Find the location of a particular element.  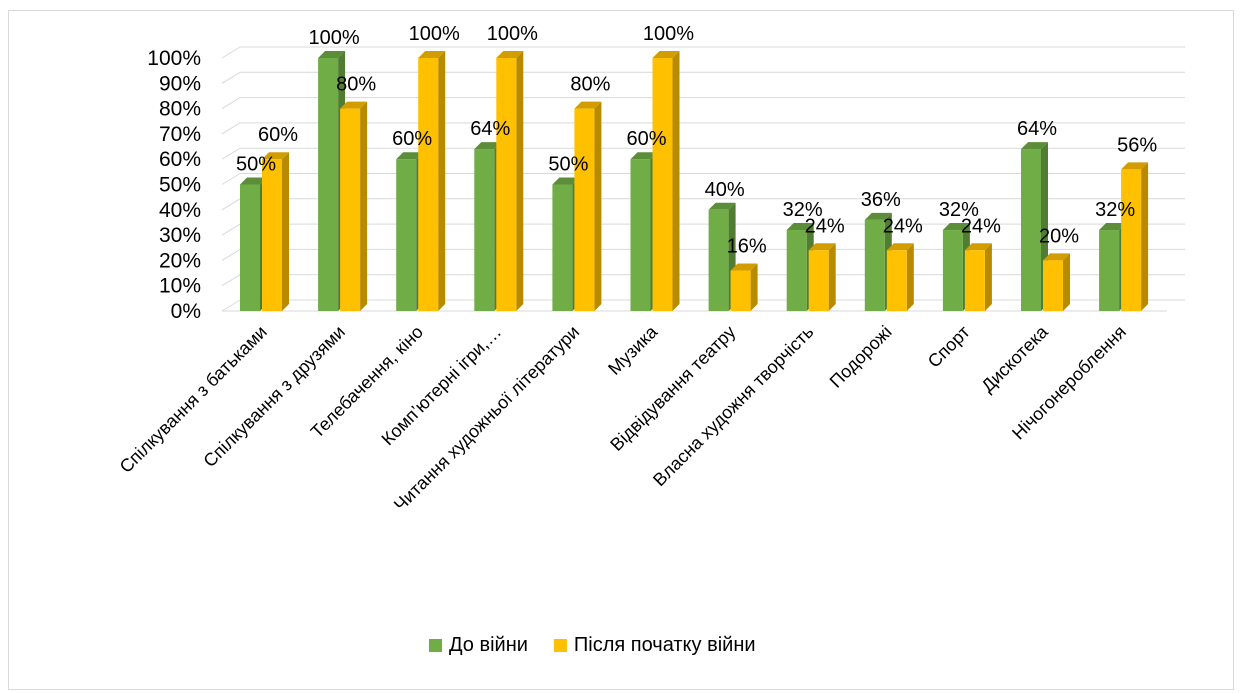

legend-label: До війни is located at coordinates (488, 645).